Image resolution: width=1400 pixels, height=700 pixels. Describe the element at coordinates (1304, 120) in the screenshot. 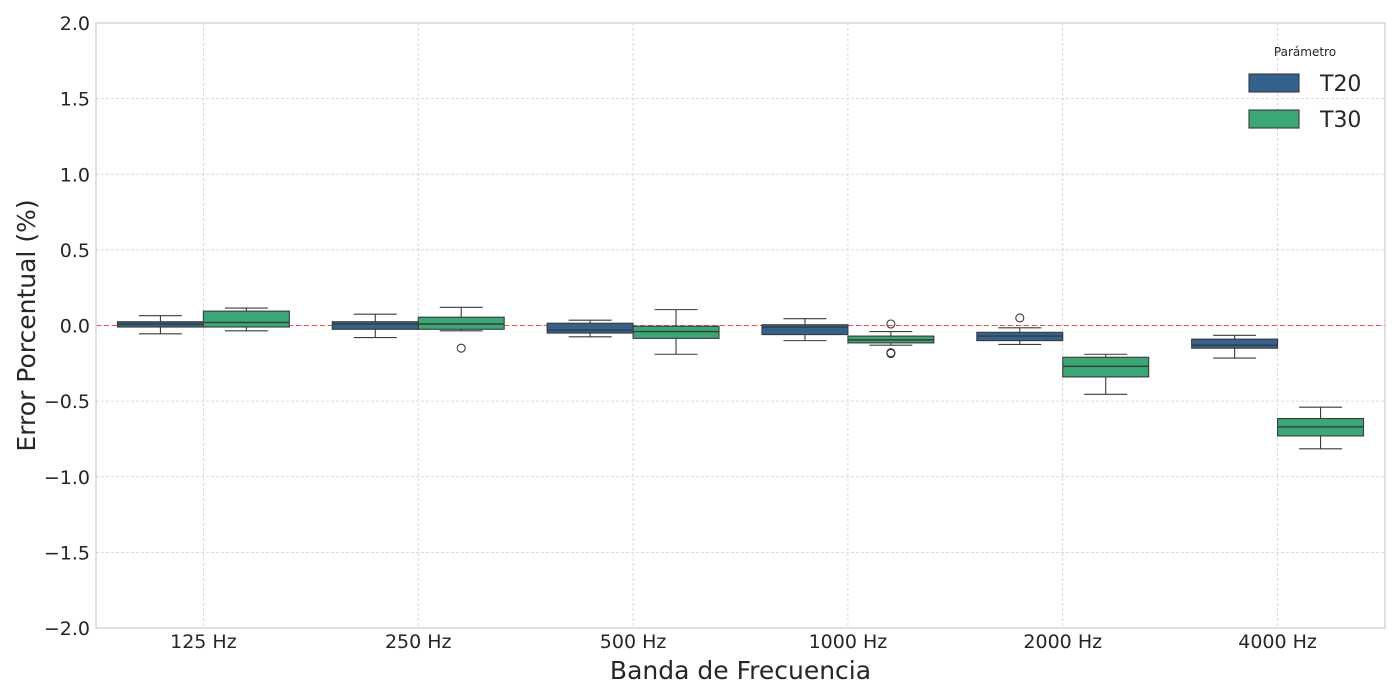

I see `legend-item-t30: T30` at that location.